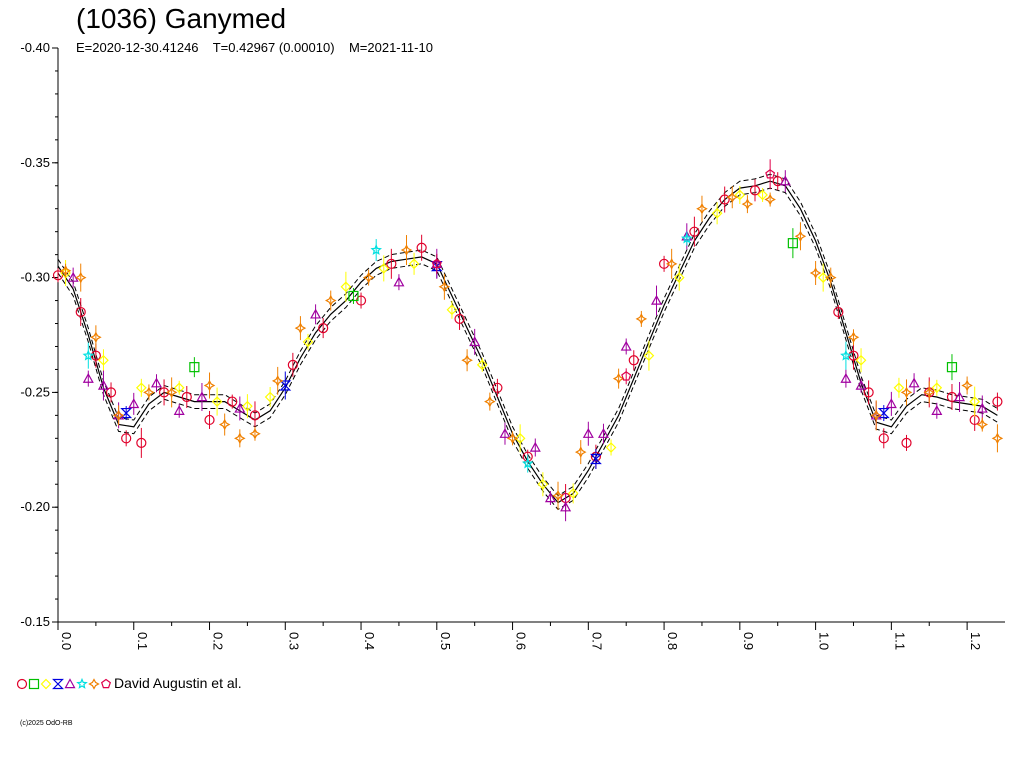 This screenshot has height=768, width=1024. Describe the element at coordinates (82, 683) in the screenshot. I see `legend-symbol-star` at that location.